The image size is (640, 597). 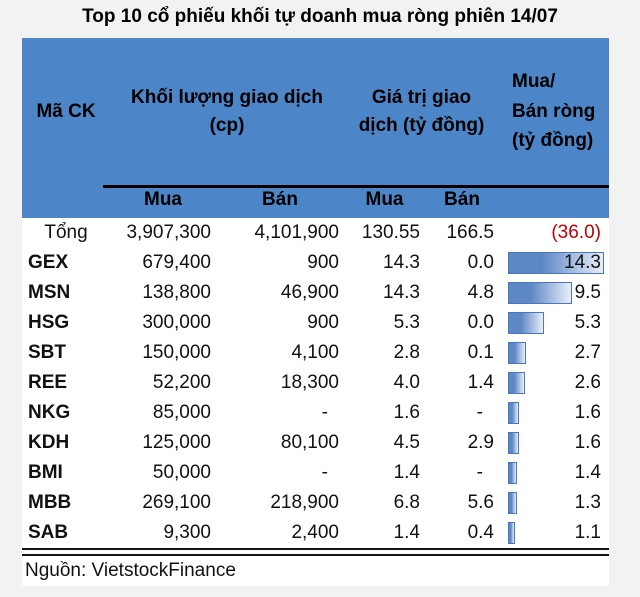 What do you see at coordinates (176, 442) in the screenshot?
I see `volume-buy: 125,000` at bounding box center [176, 442].